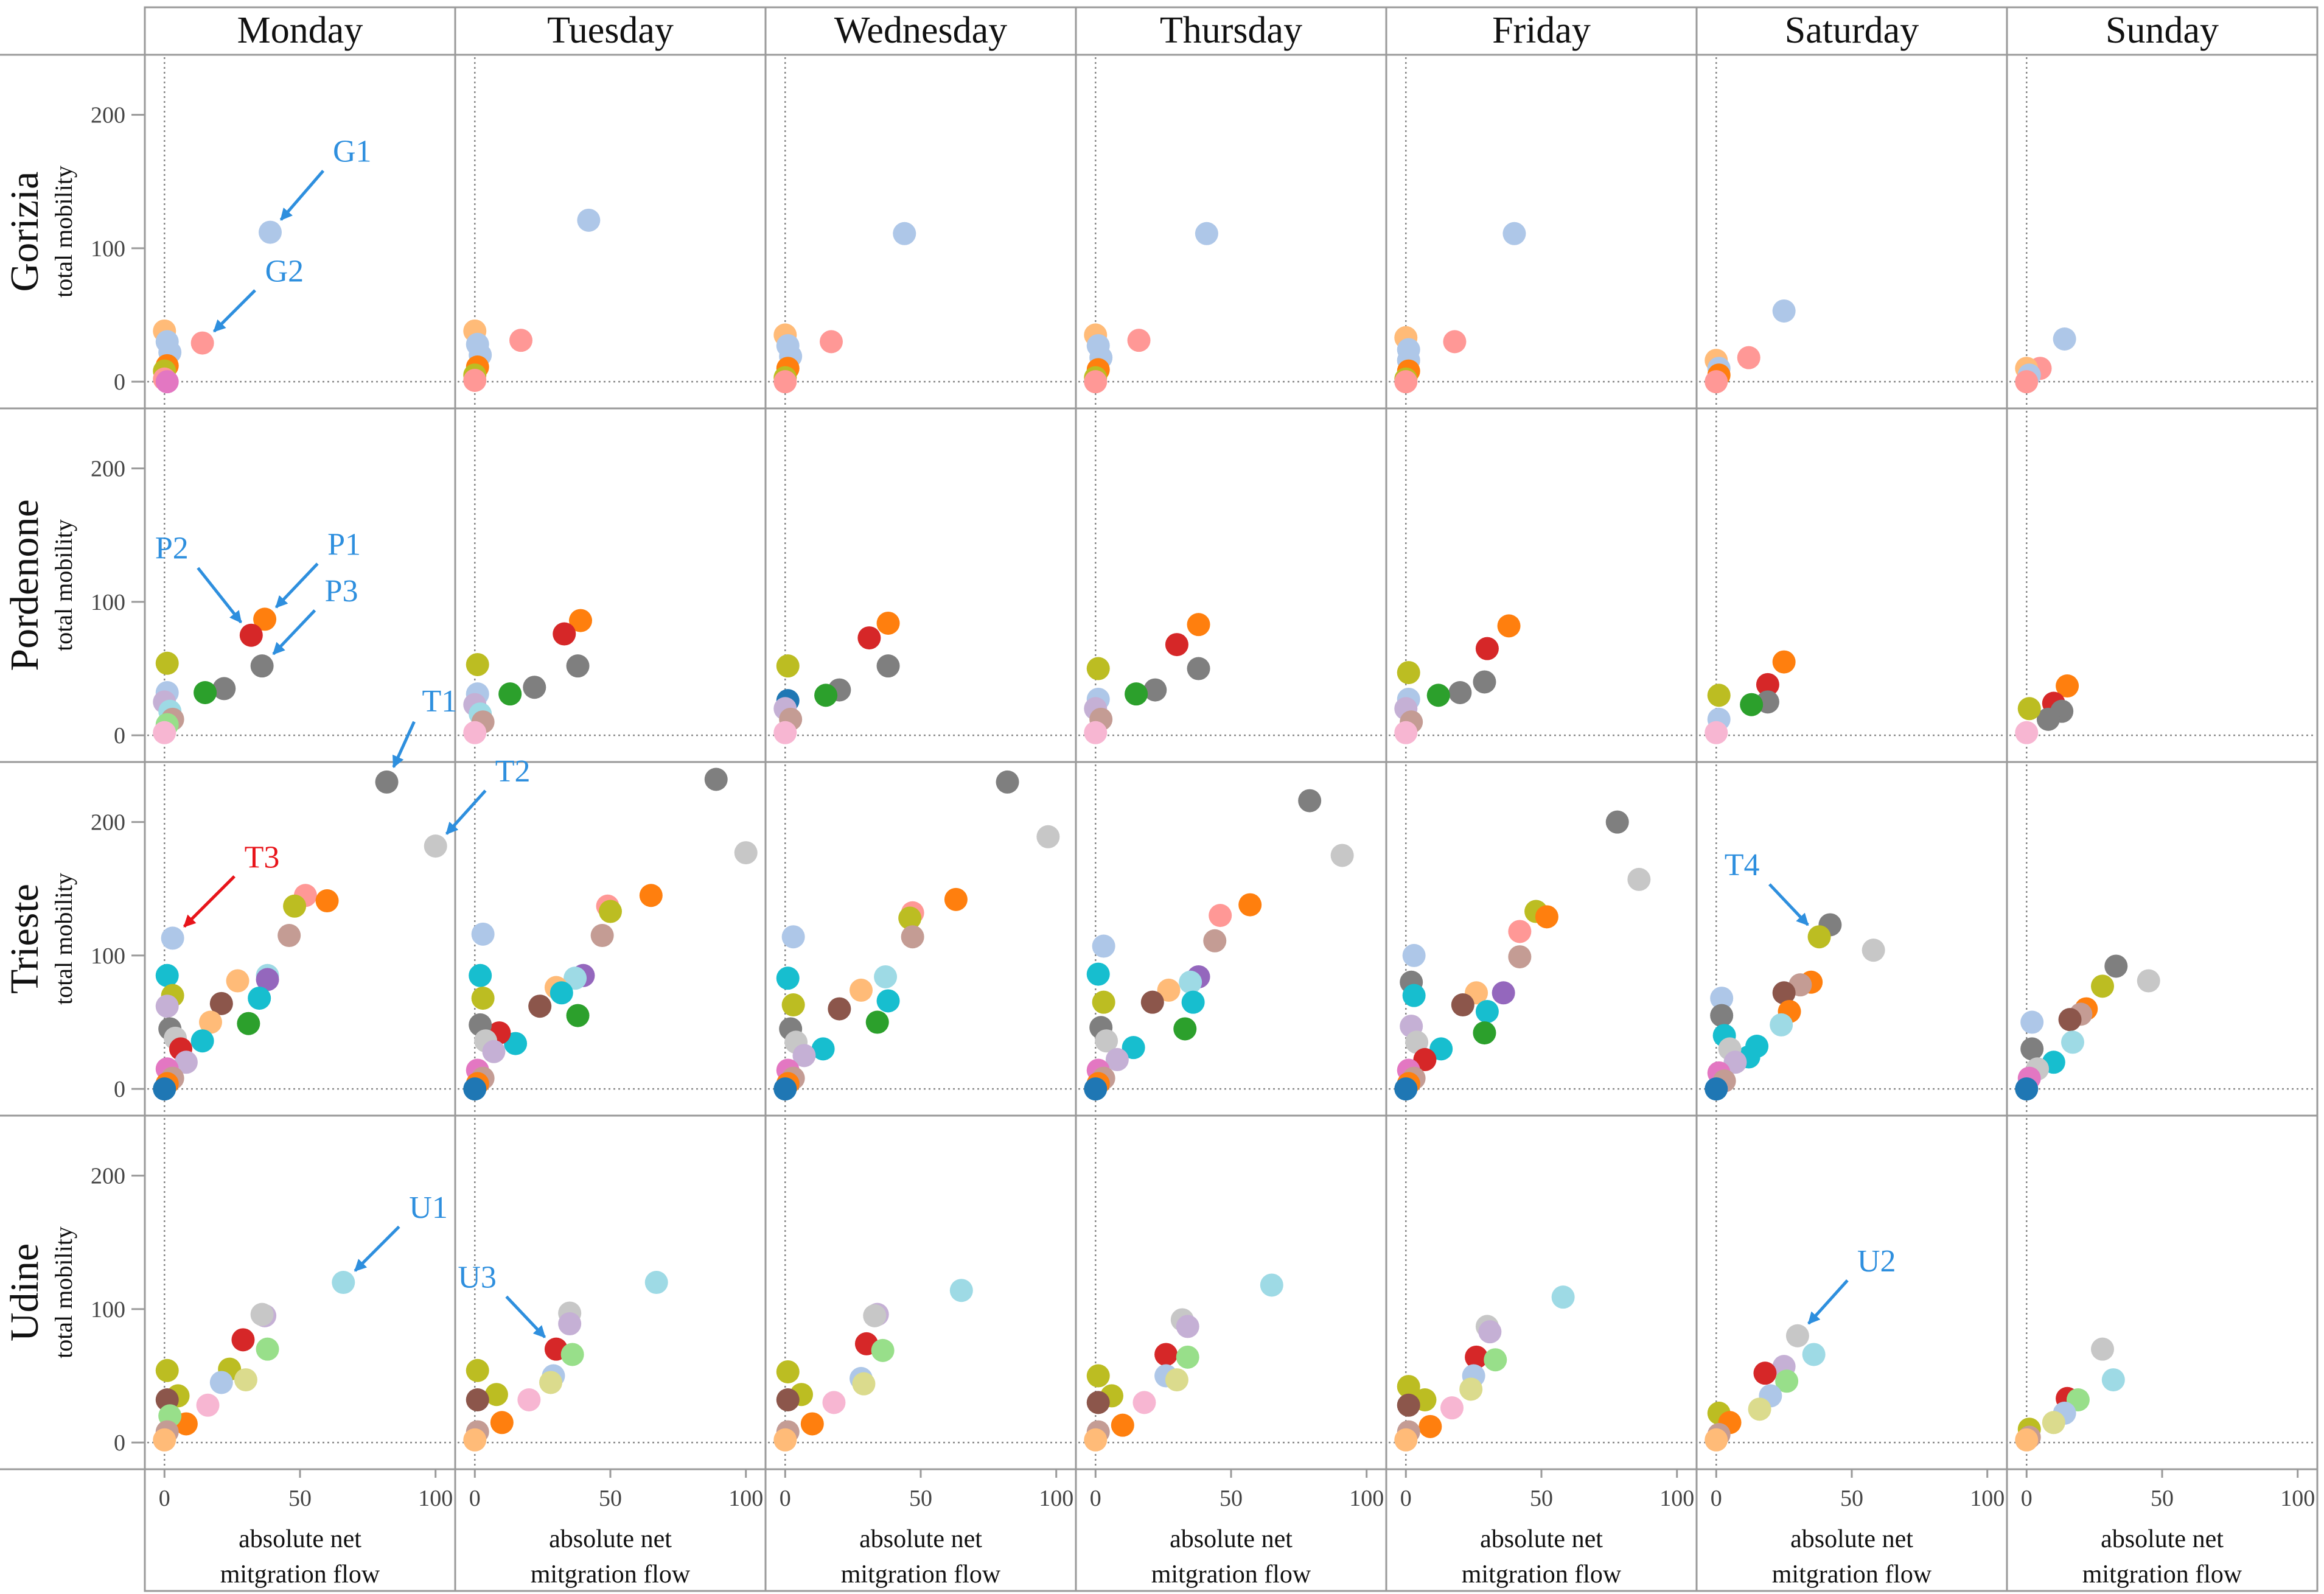 This screenshot has width=2324, height=1594. I want to click on annotation-label: T4, so click(1742, 865).